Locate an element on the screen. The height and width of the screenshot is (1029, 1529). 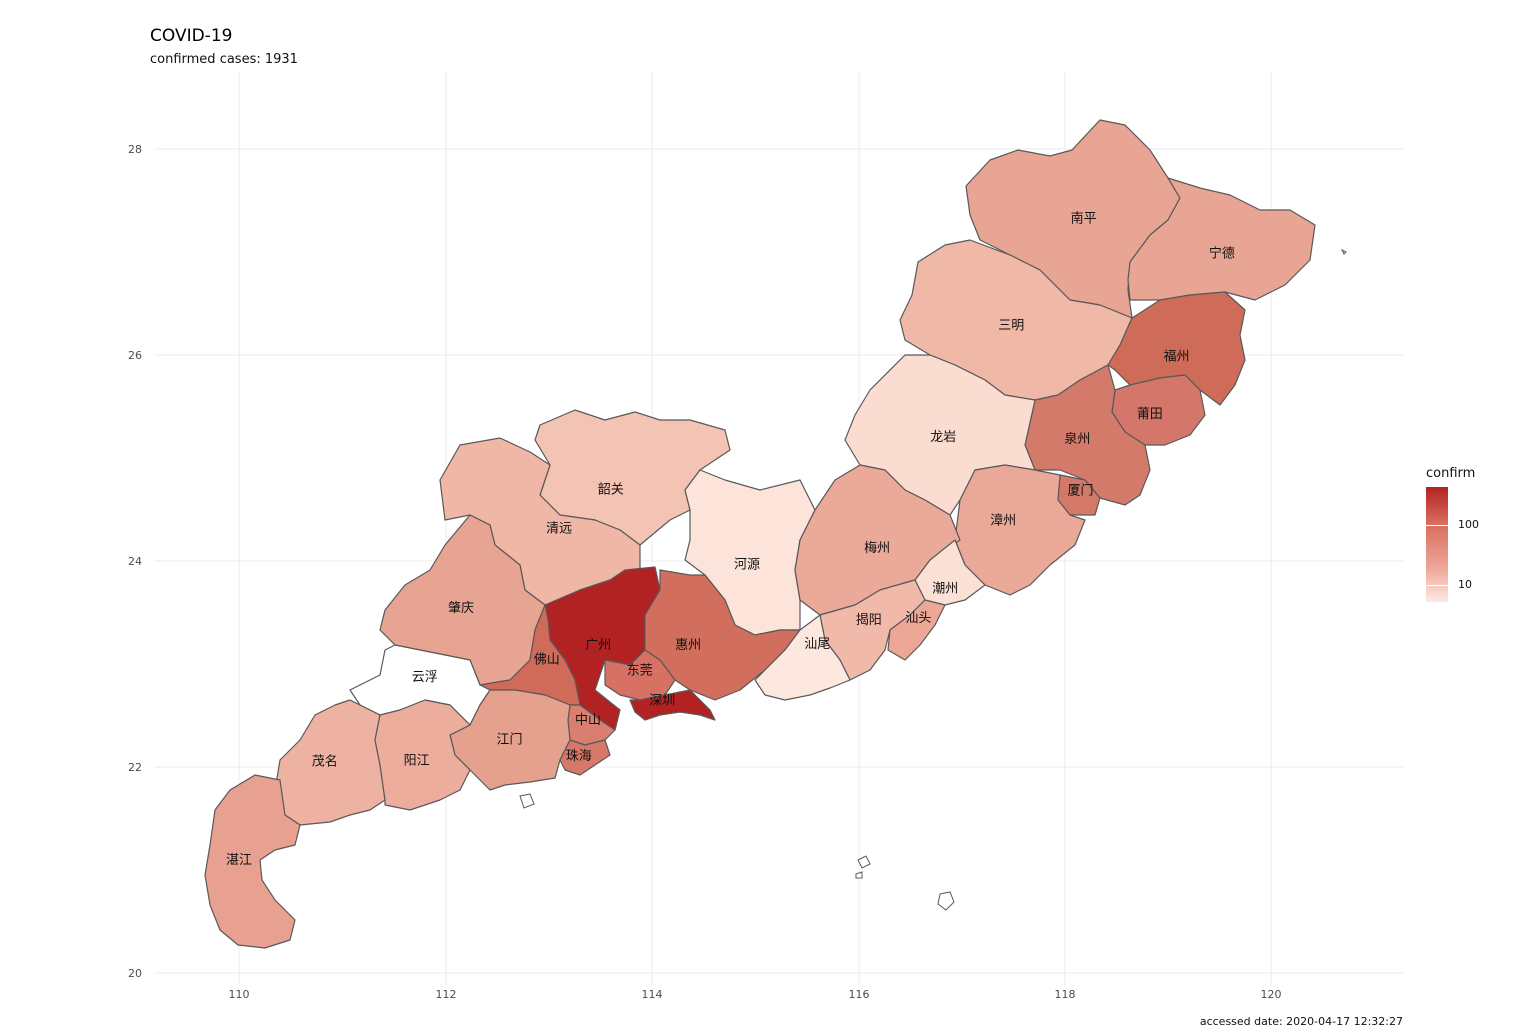
region-label: 云浮 is located at coordinates (425, 677).